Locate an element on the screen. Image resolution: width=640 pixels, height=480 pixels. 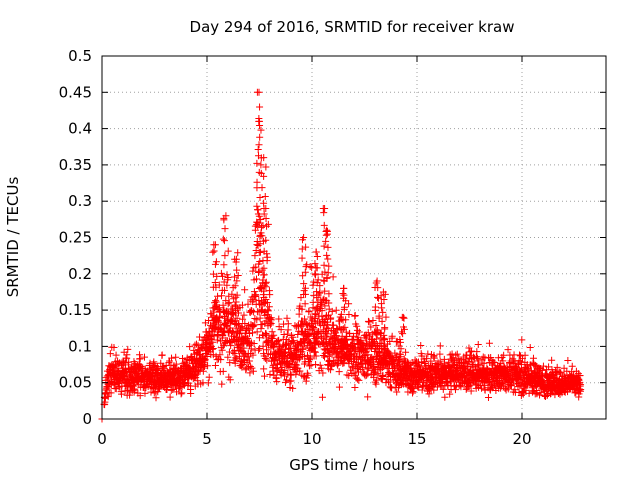
x-tick-label: 10 is located at coordinates (311, 439).